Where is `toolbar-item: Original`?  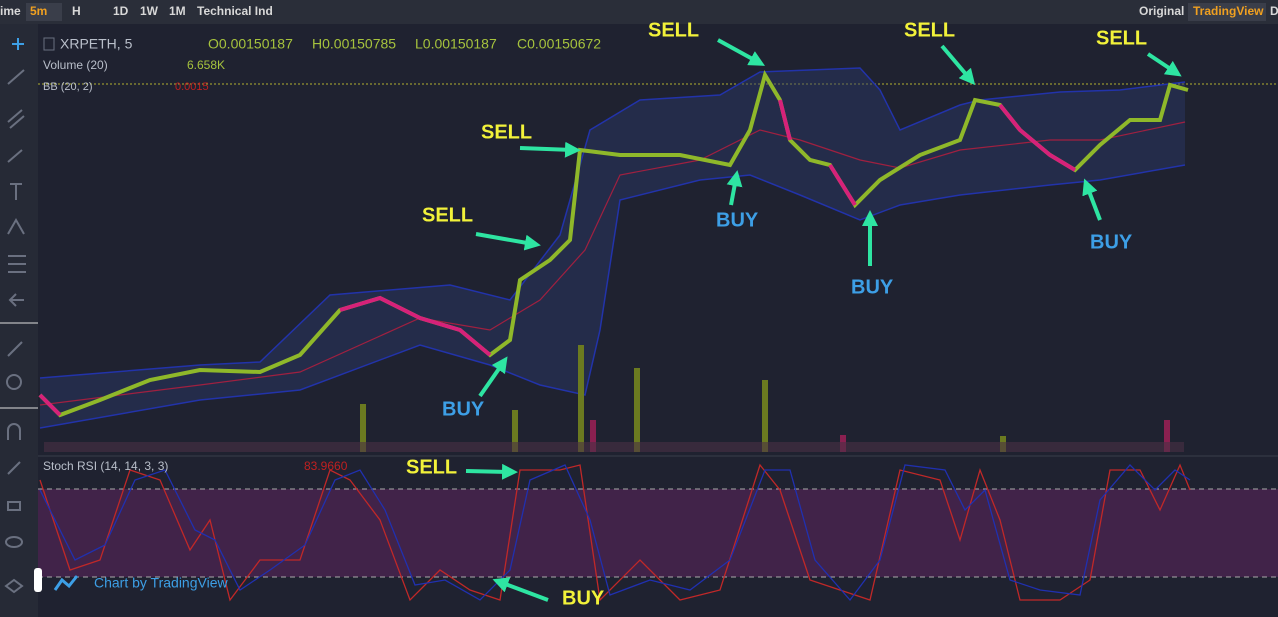 toolbar-item: Original is located at coordinates (1161, 11).